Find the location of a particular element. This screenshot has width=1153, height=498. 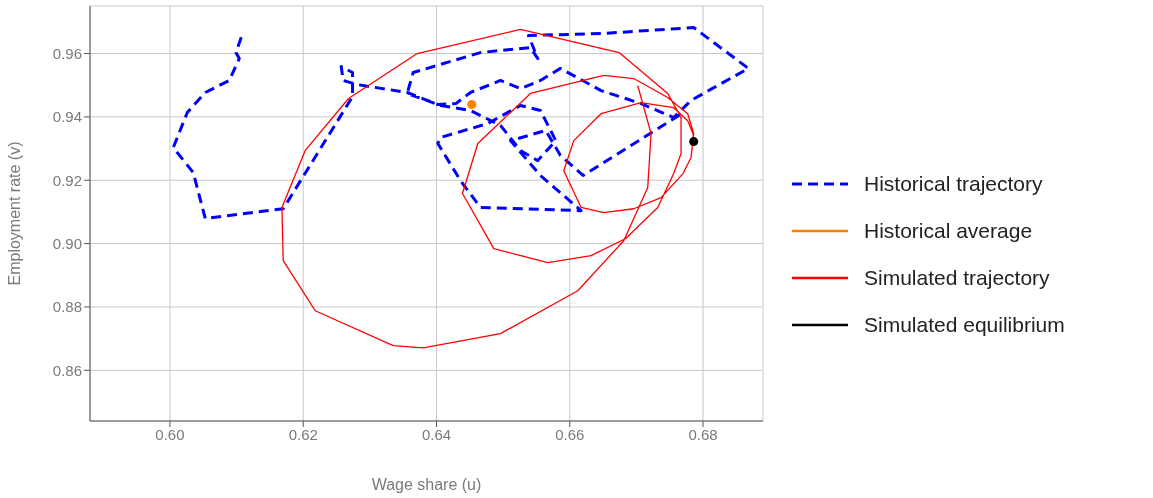

x-tick-label: 0.62 is located at coordinates (303, 434).